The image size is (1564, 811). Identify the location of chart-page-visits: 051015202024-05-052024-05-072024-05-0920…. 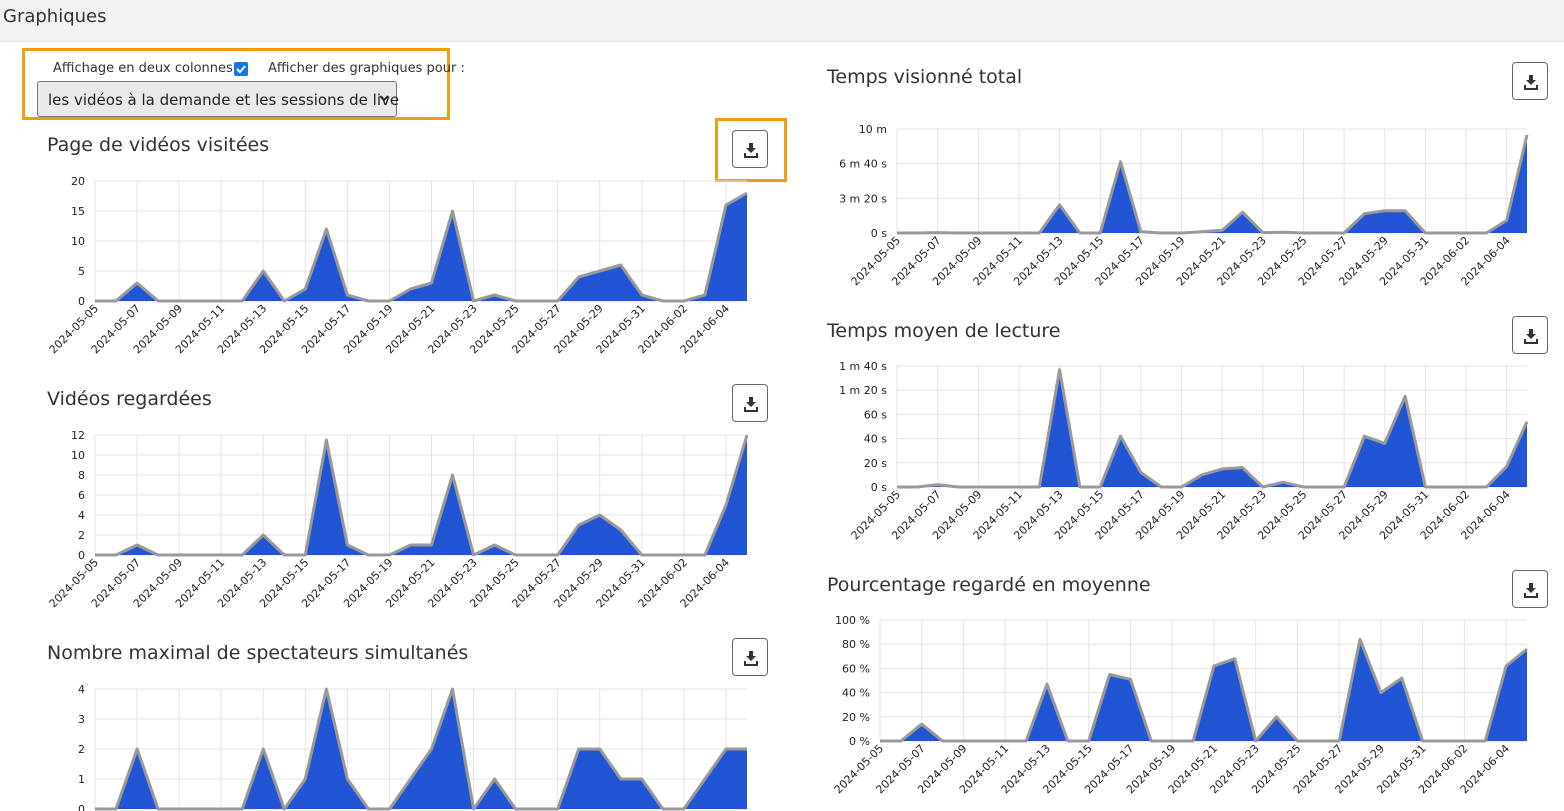
(397, 265).